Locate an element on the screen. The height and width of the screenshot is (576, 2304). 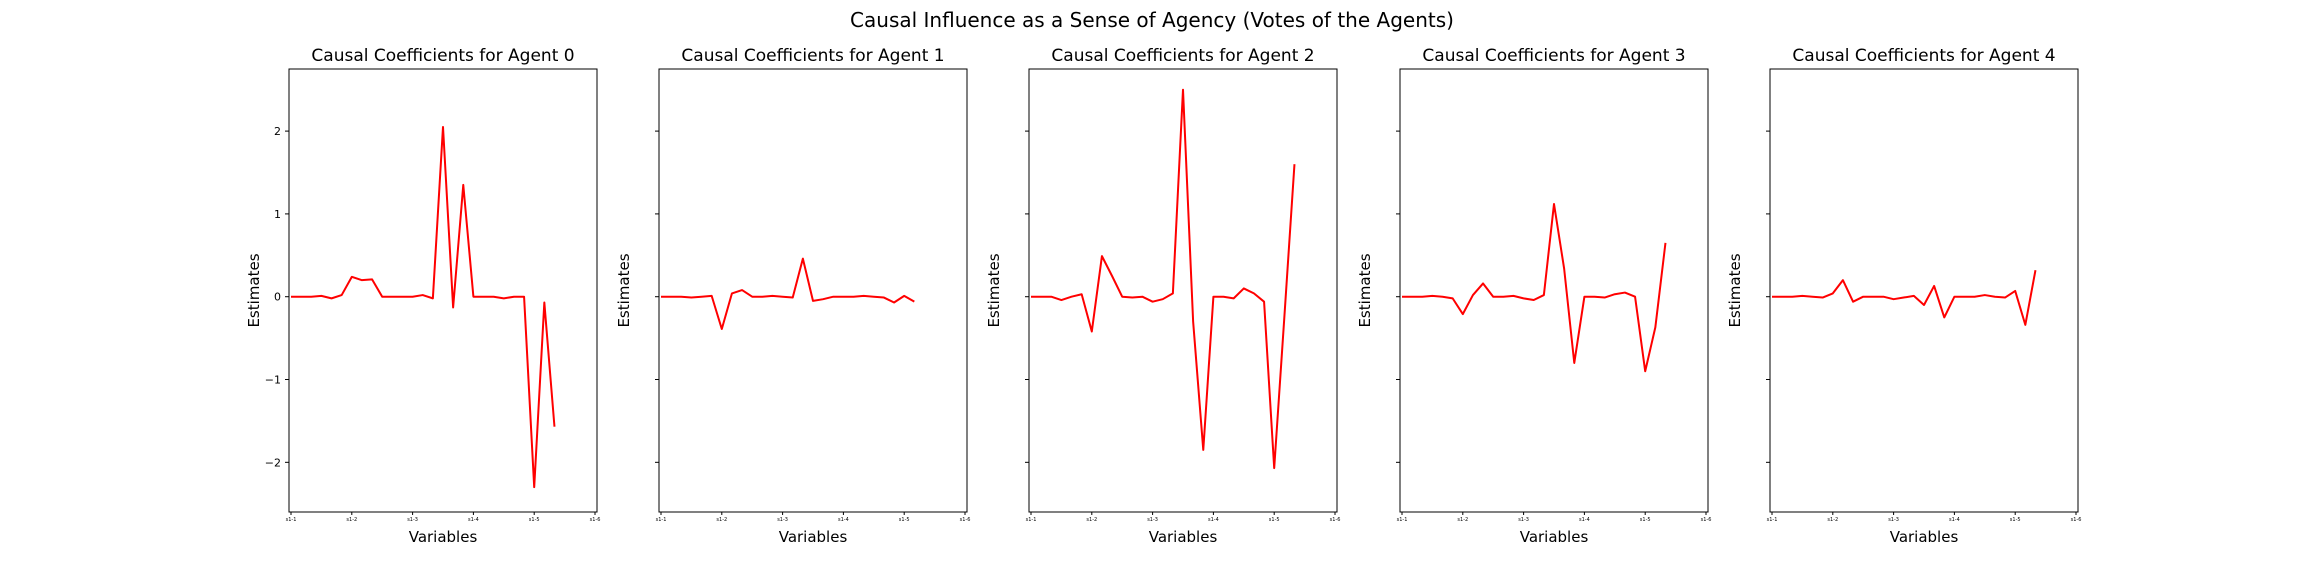
y-tick-label: 0 is located at coordinates (277, 297).